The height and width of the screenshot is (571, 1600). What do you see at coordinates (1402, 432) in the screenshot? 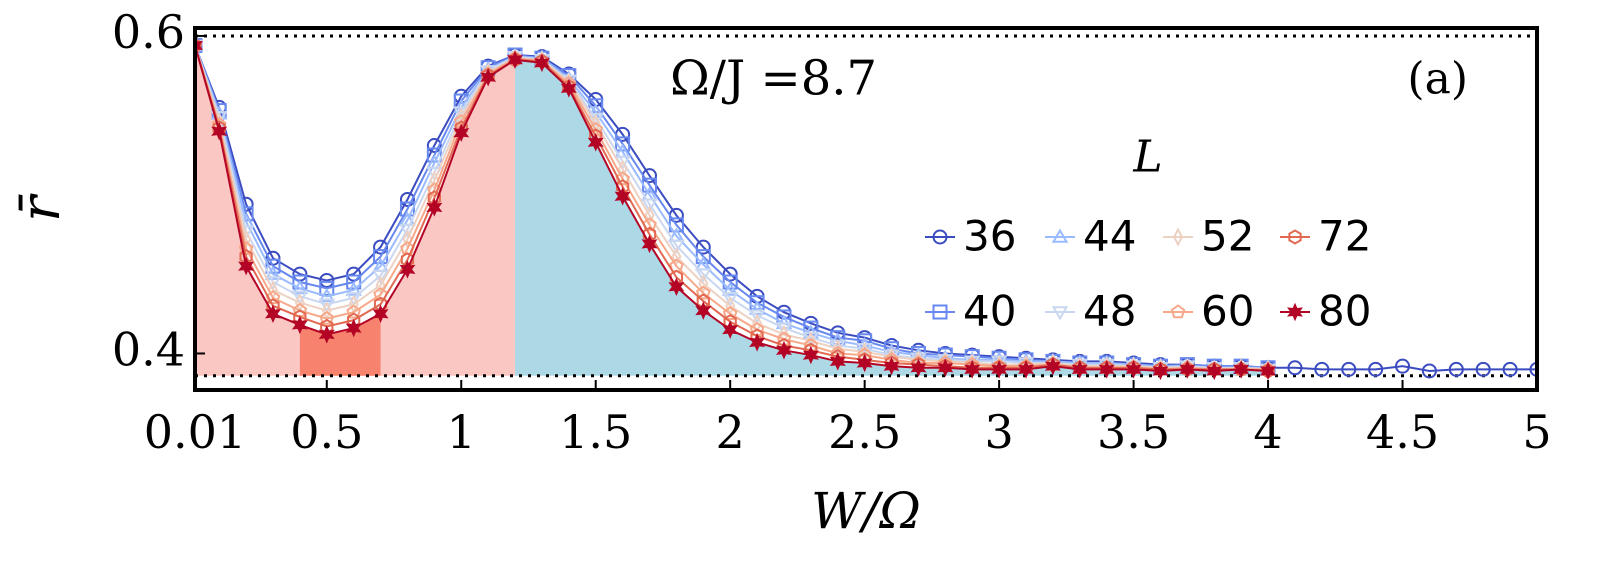
I see `x-tick-label: 4.5` at bounding box center [1402, 432].